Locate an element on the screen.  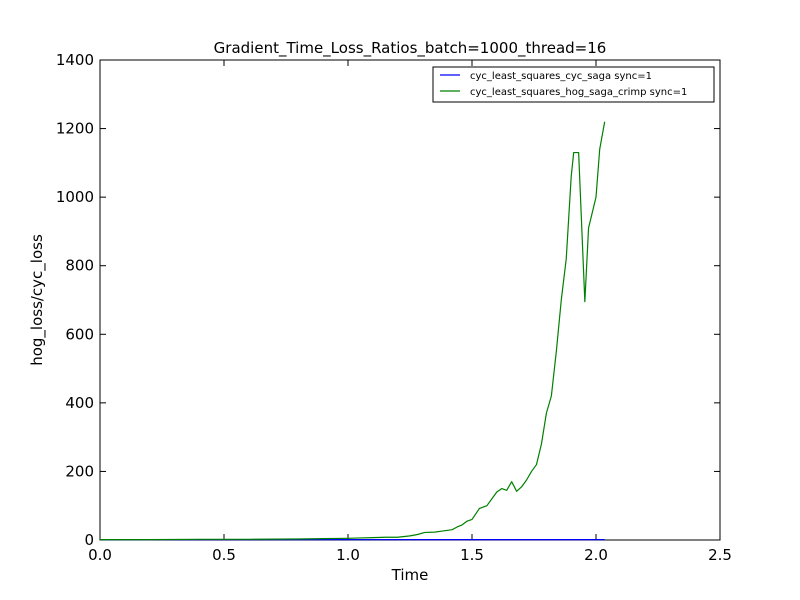
y-tick-label: 200 is located at coordinates (79, 471).